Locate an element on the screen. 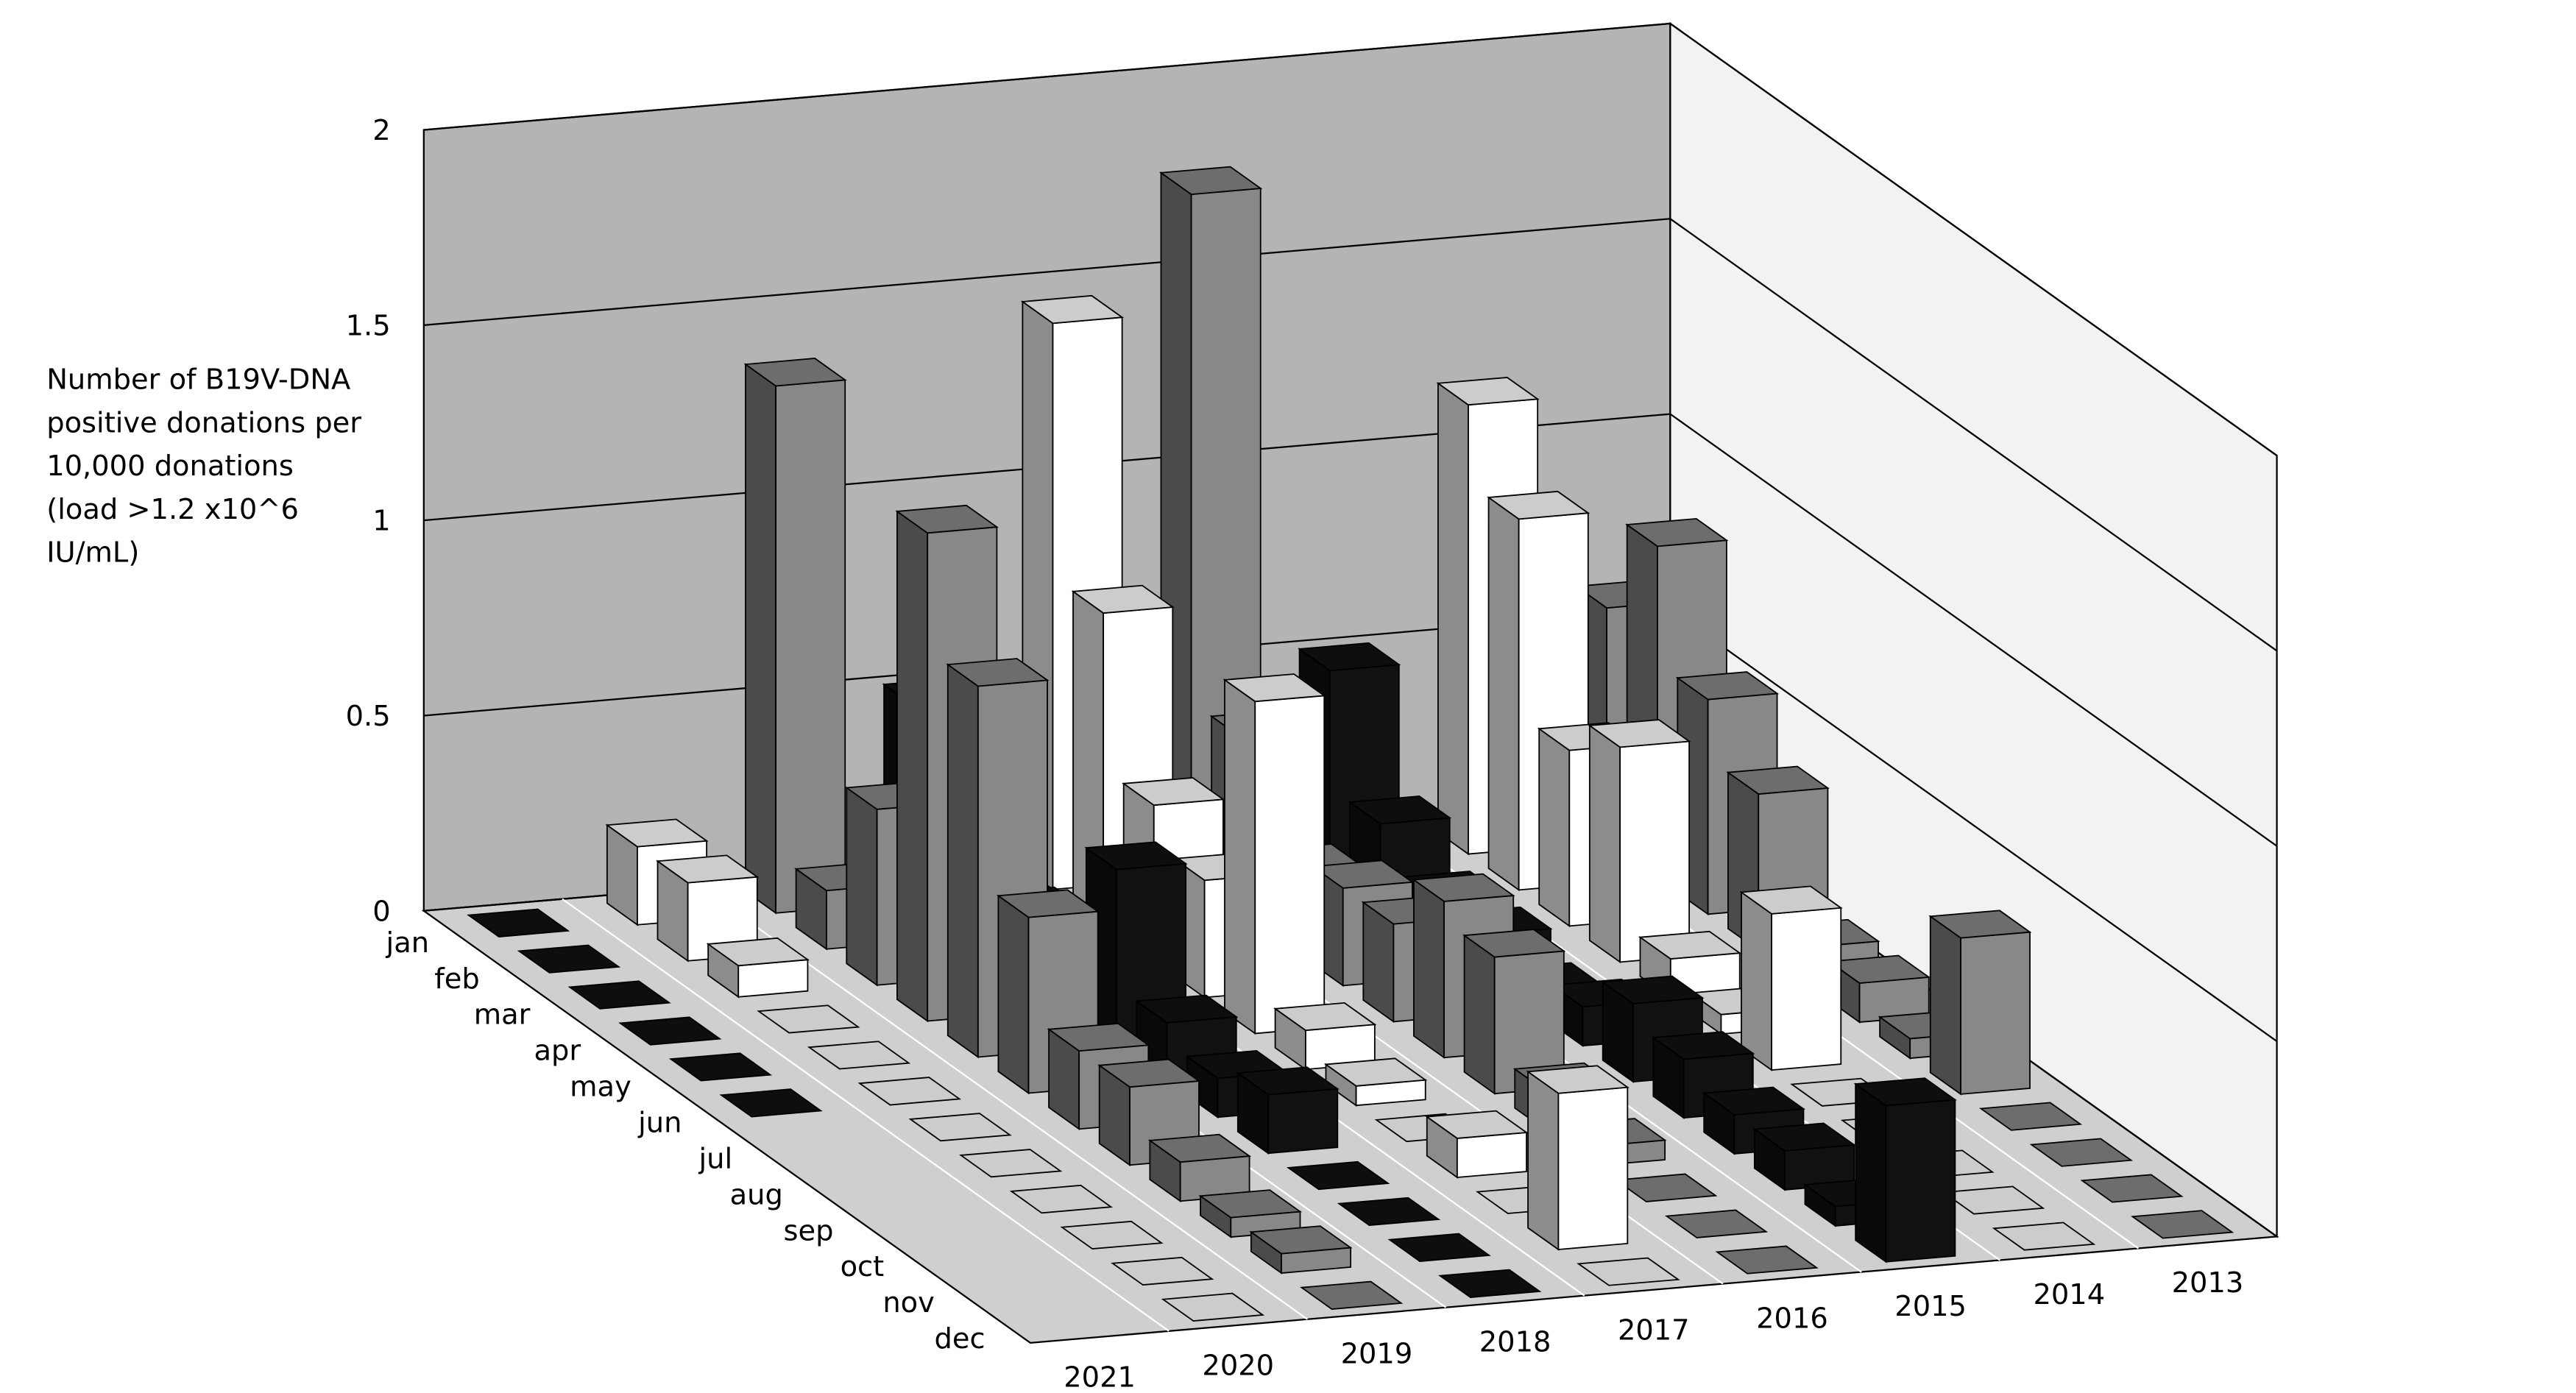  y-axis-label: (load >1.2 x10^6 is located at coordinates (172, 510).